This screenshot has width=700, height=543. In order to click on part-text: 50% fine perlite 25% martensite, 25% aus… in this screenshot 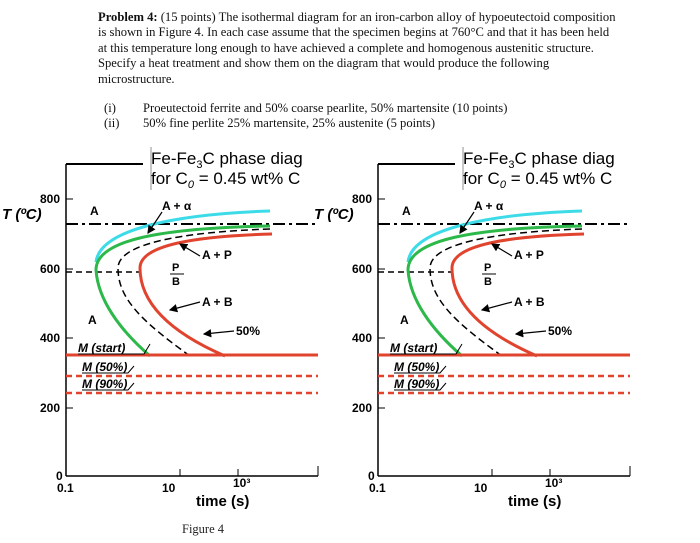, I will do `click(289, 123)`.